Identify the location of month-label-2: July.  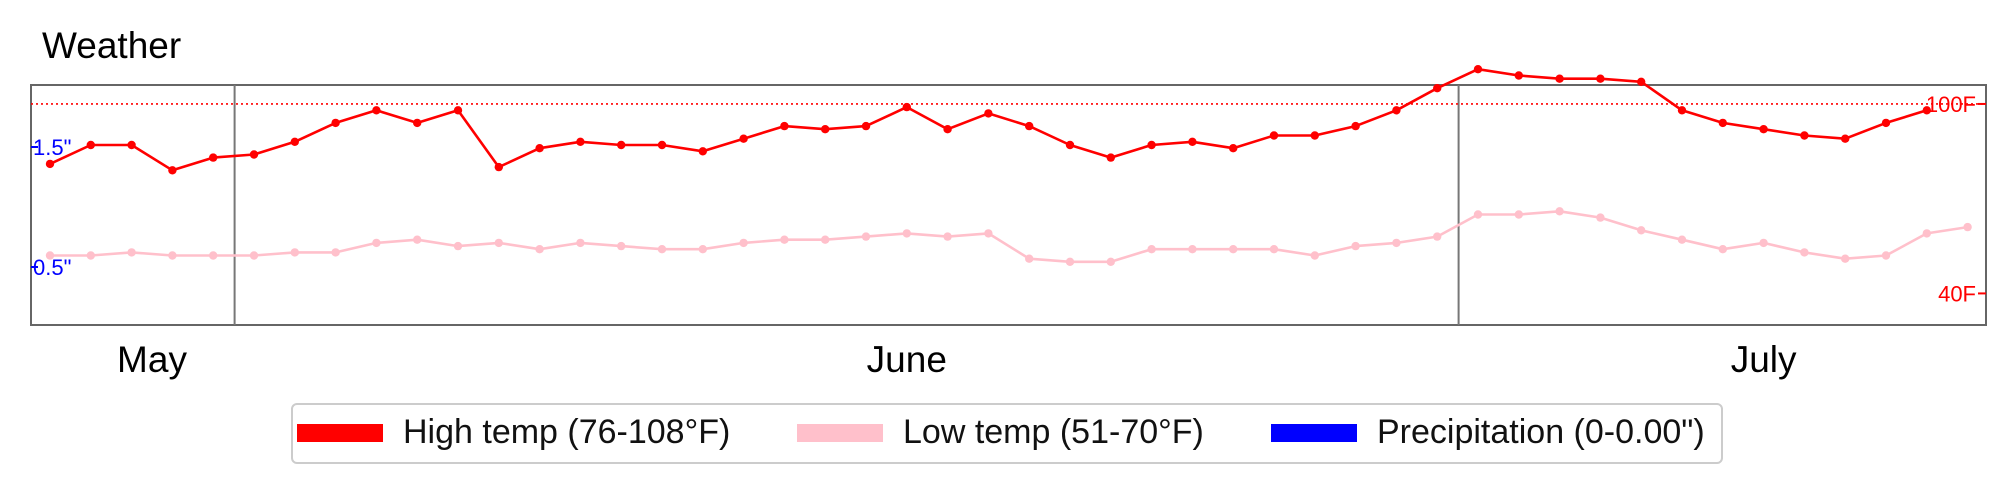
(1764, 359).